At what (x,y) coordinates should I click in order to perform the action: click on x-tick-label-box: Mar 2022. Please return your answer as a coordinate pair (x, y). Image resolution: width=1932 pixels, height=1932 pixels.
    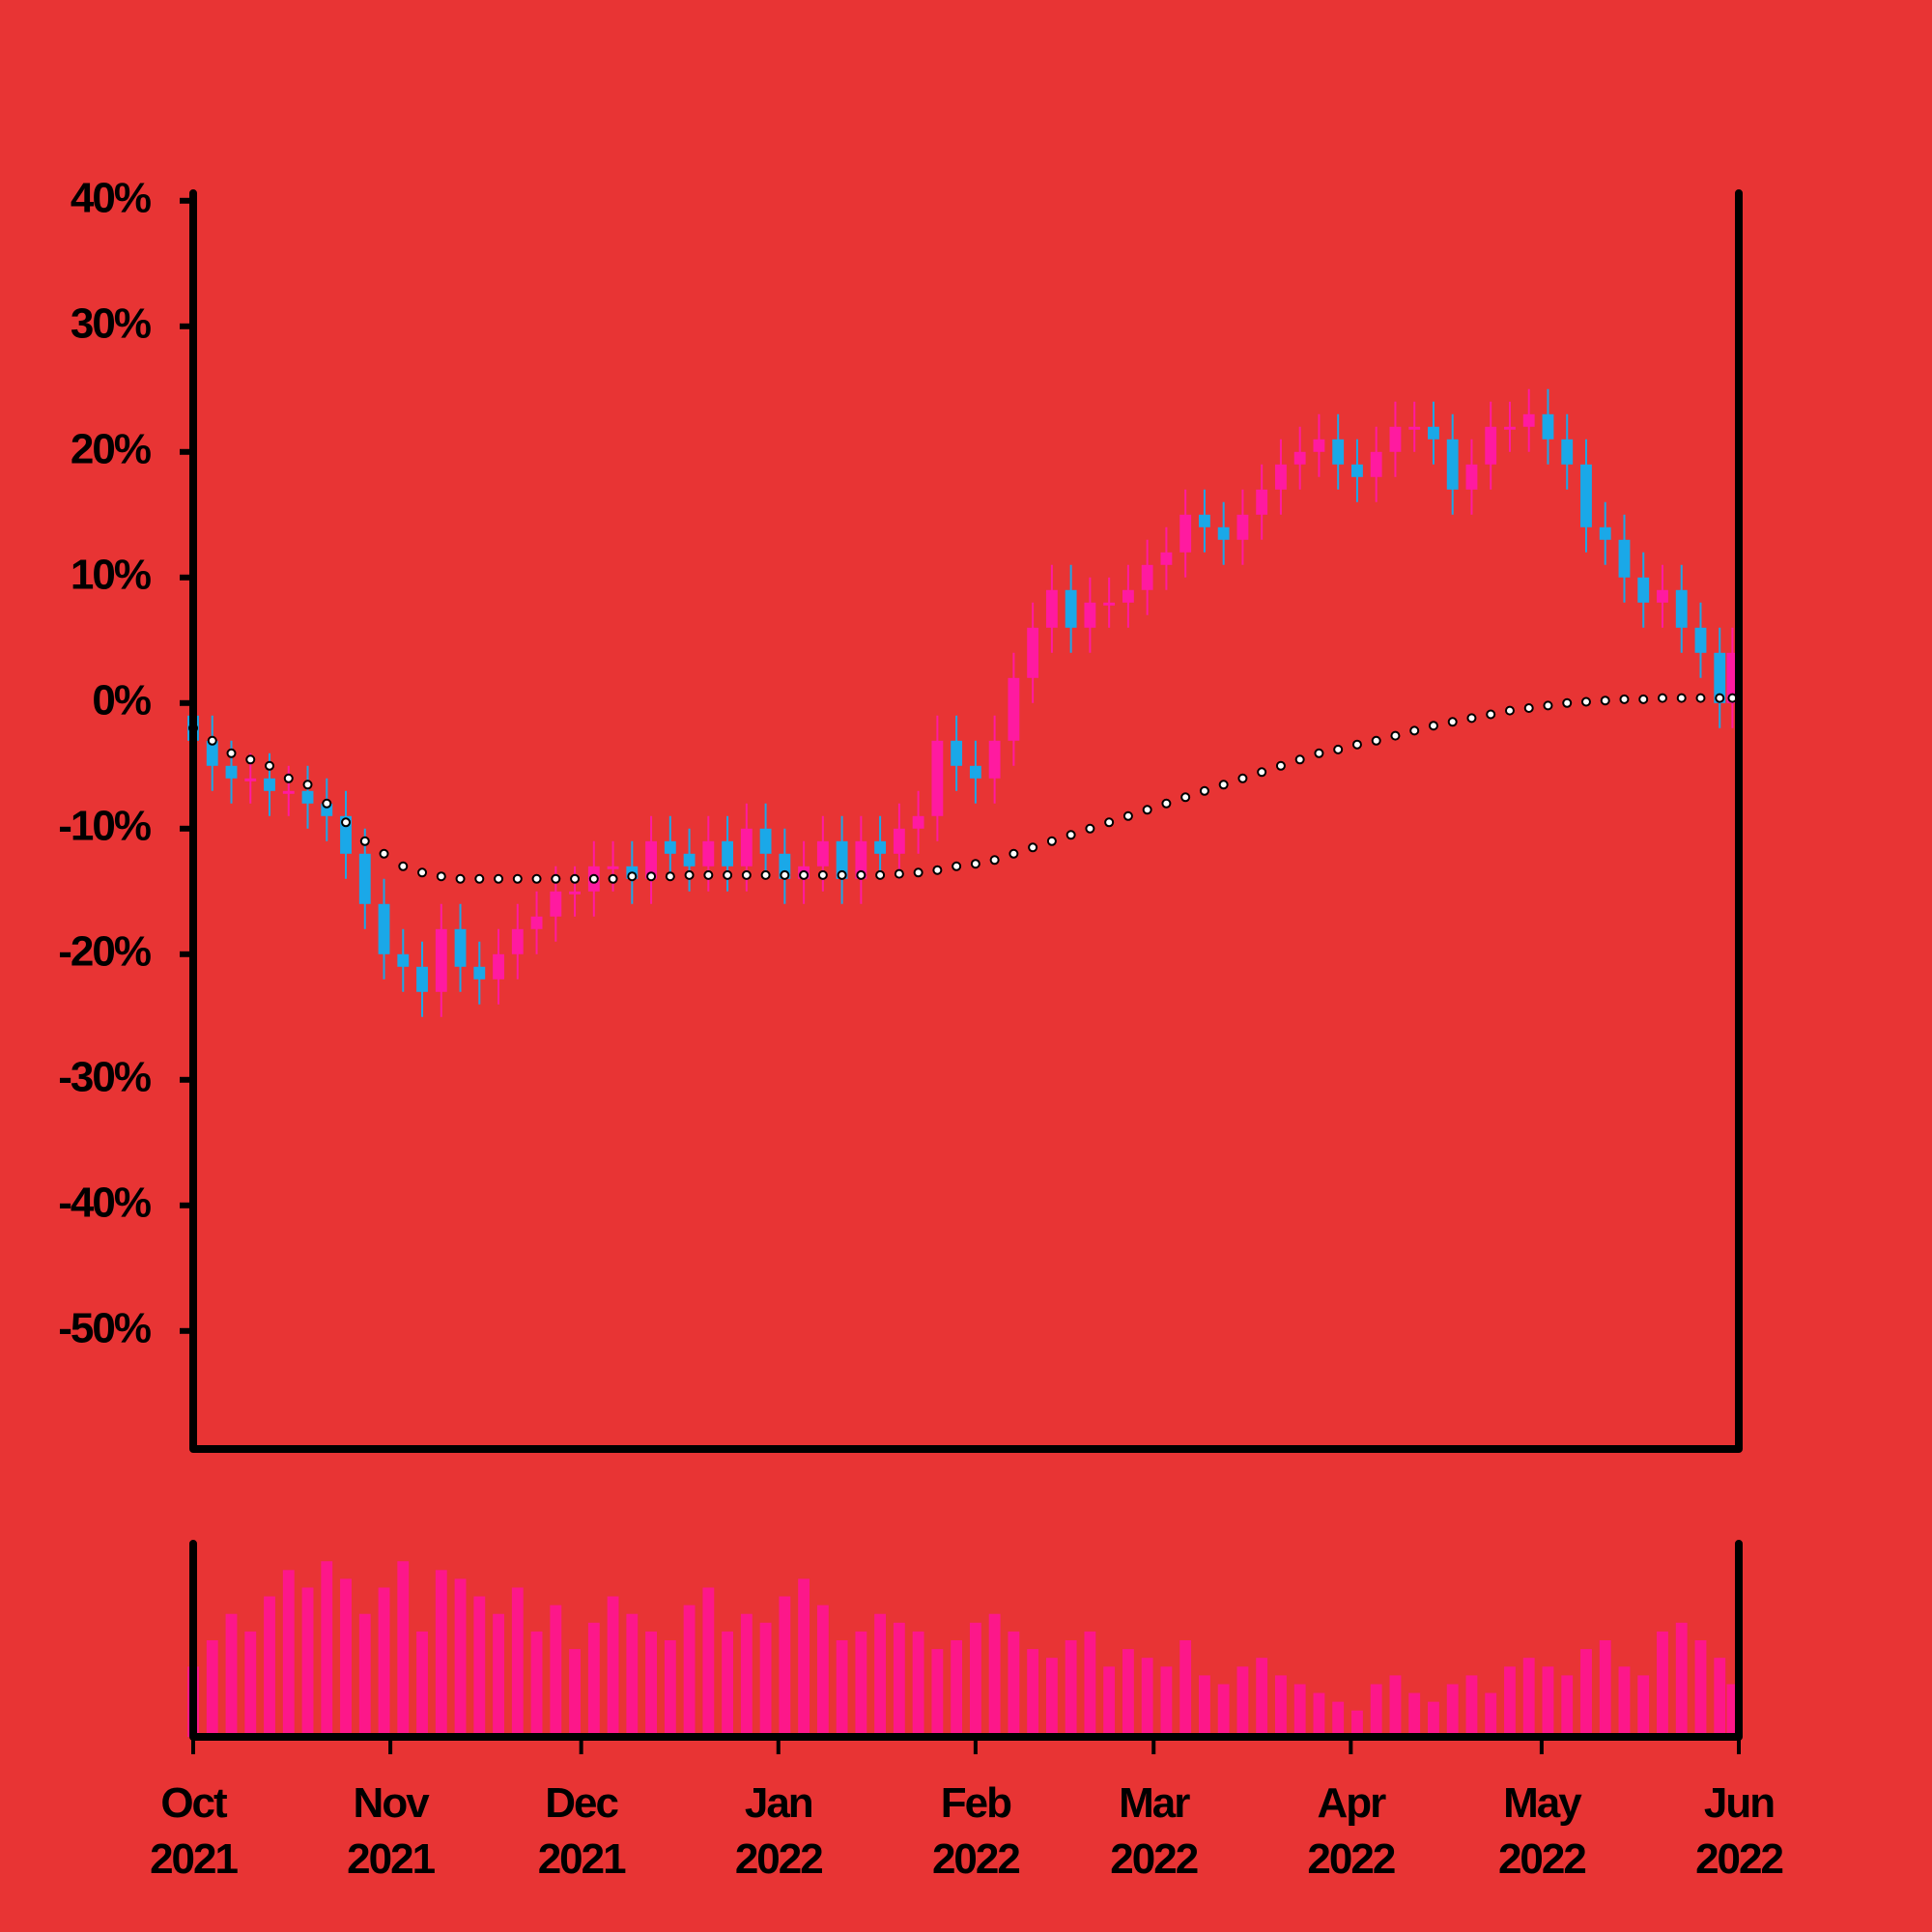
    Looking at the image, I should click on (1154, 1832).